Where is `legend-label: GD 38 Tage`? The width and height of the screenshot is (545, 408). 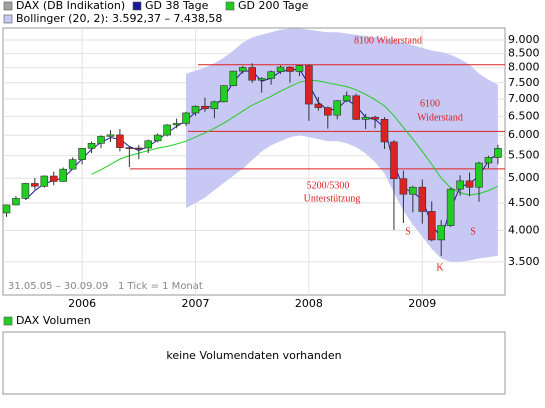
legend-label: GD 38 Tage is located at coordinates (177, 6).